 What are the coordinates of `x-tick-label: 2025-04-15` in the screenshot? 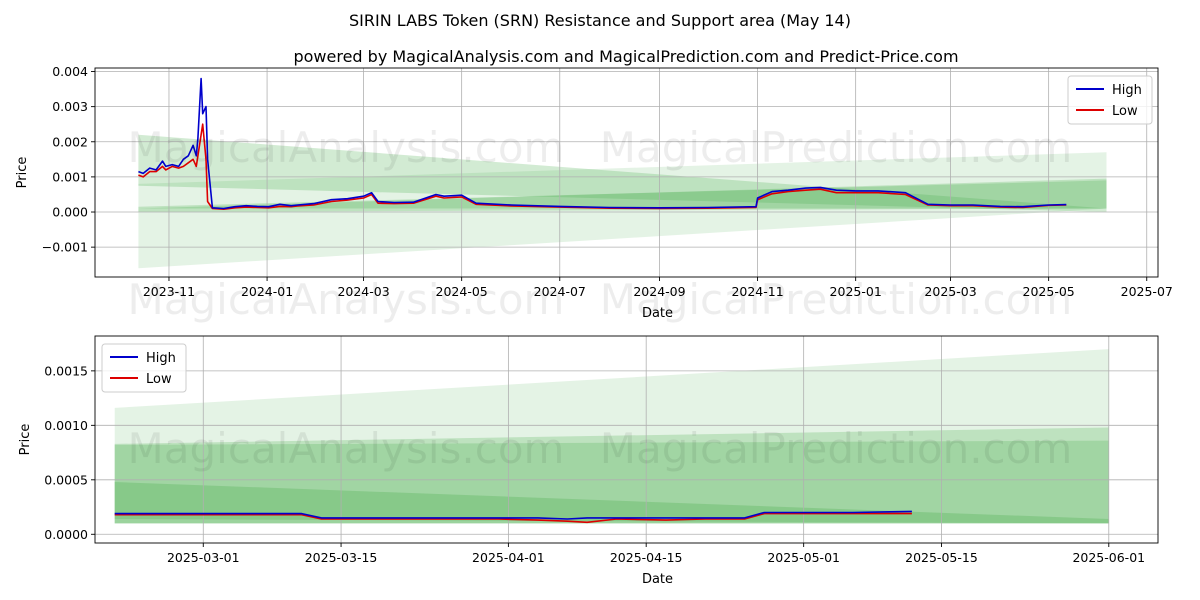 It's located at (646, 557).